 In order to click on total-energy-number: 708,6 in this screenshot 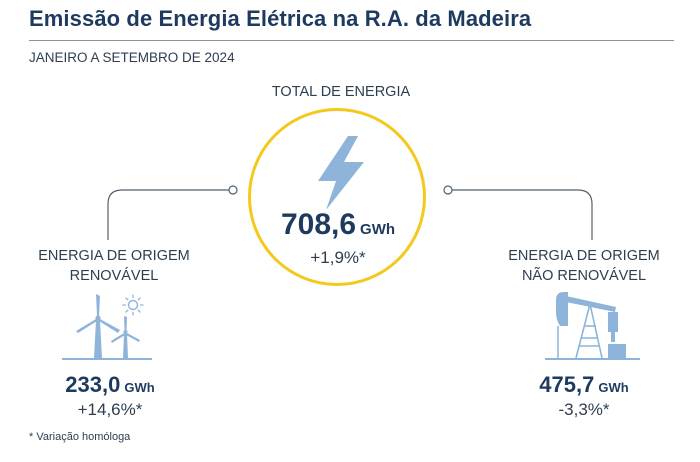, I will do `click(318, 224)`.